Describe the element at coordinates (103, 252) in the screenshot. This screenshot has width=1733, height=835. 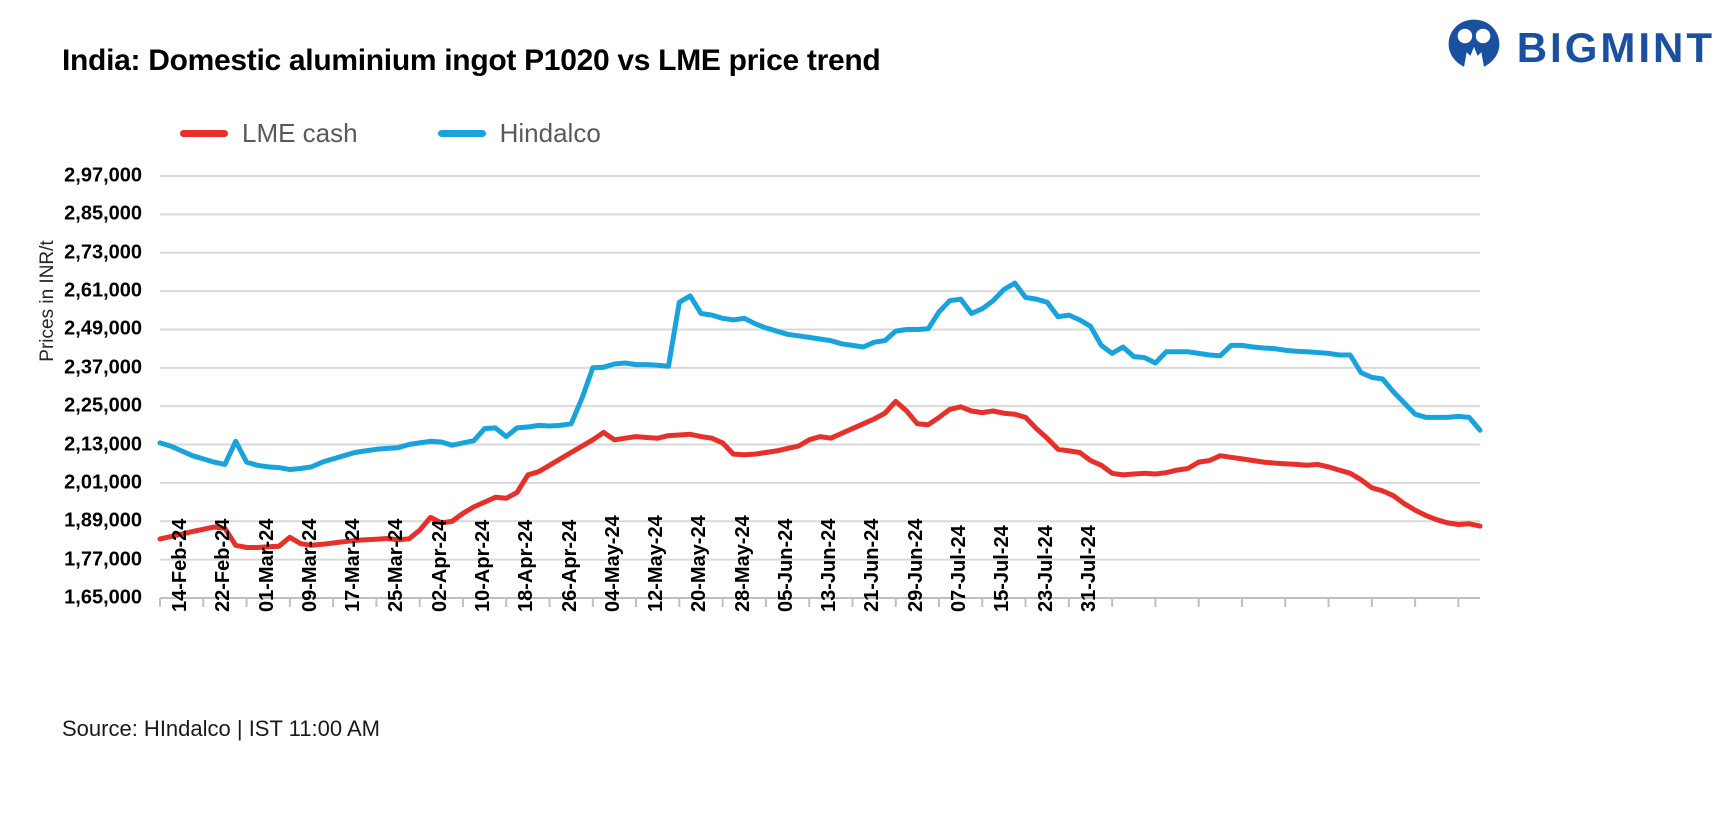
I see `y-tick-label: 2,73,000` at that location.